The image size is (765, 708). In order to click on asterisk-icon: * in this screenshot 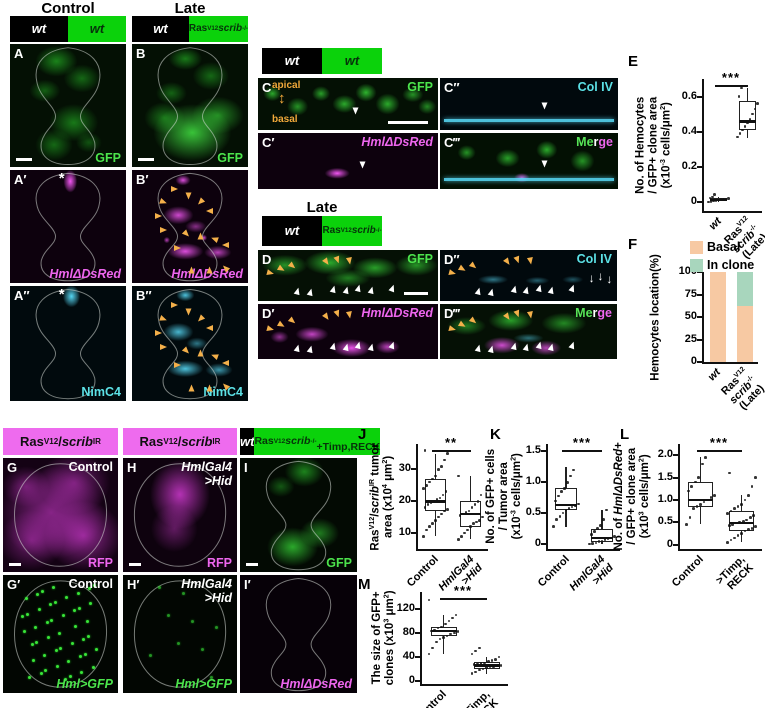, I will do `click(61, 294)`.